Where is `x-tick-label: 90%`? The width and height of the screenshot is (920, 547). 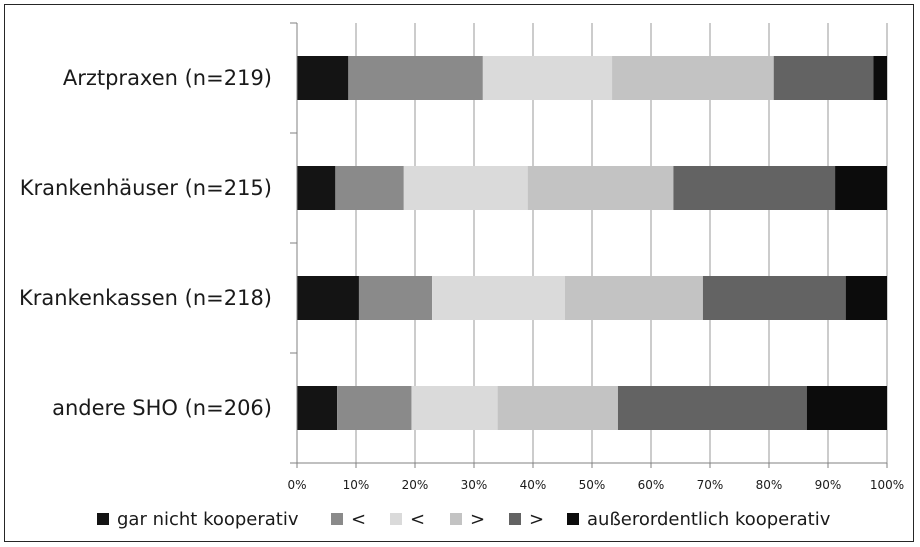
x-tick-label: 90% is located at coordinates (828, 485).